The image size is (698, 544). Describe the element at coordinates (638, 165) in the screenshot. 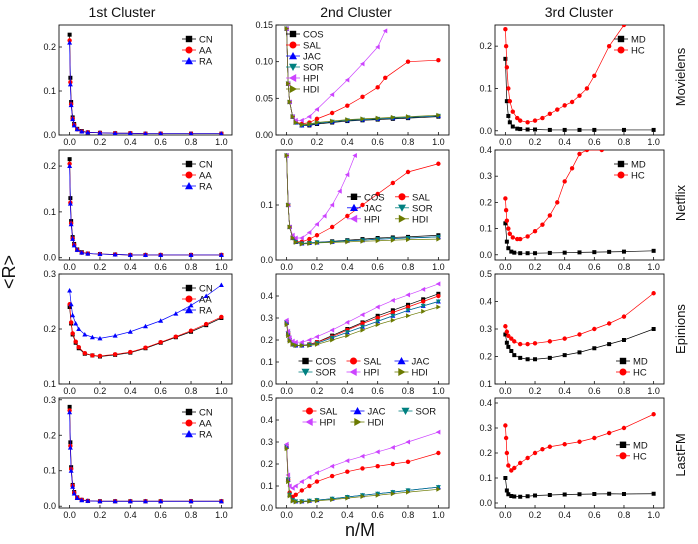

I see `legend-label-md: MD` at that location.